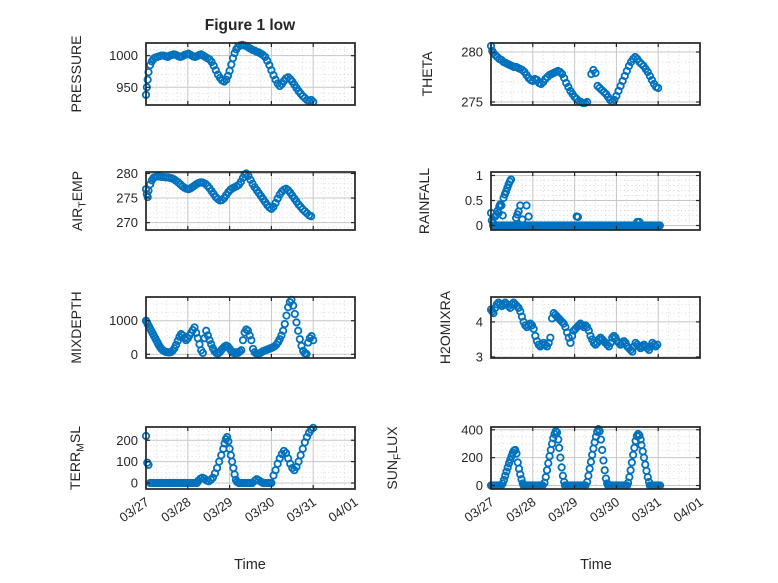 The image size is (778, 583). I want to click on xlabel-right-column: Time, so click(596, 565).